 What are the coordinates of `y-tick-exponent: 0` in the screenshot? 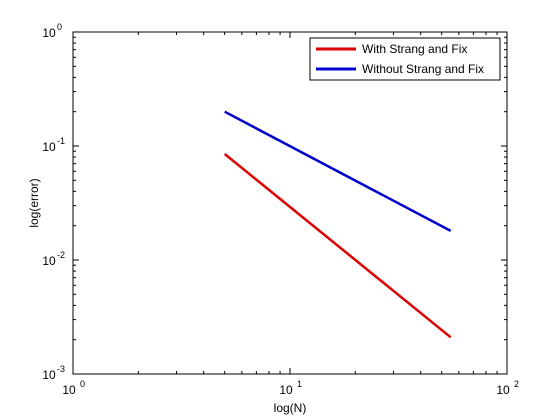 It's located at (59, 27).